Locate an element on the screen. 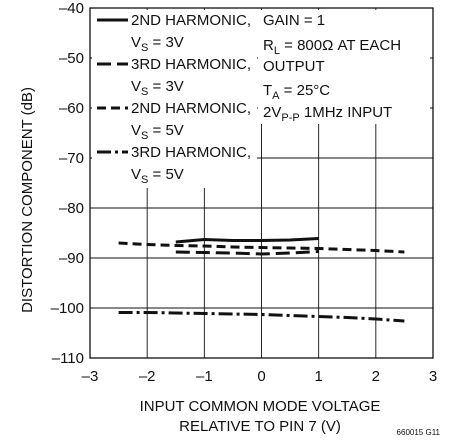 This screenshot has height=440, width=450. y-tick-label: –110 is located at coordinates (68, 358).